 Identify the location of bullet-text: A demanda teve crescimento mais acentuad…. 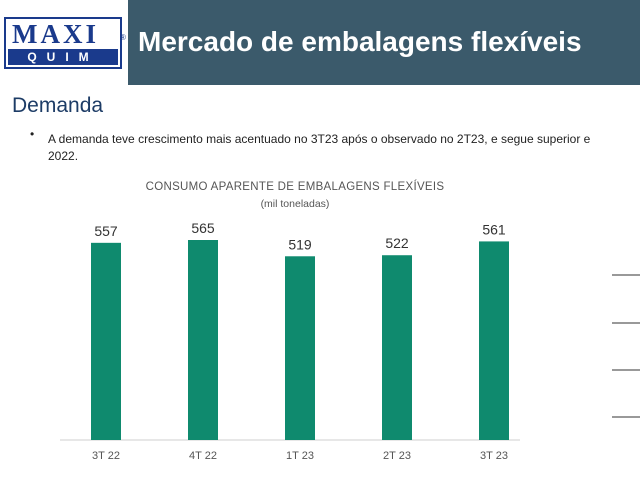
(344, 148).